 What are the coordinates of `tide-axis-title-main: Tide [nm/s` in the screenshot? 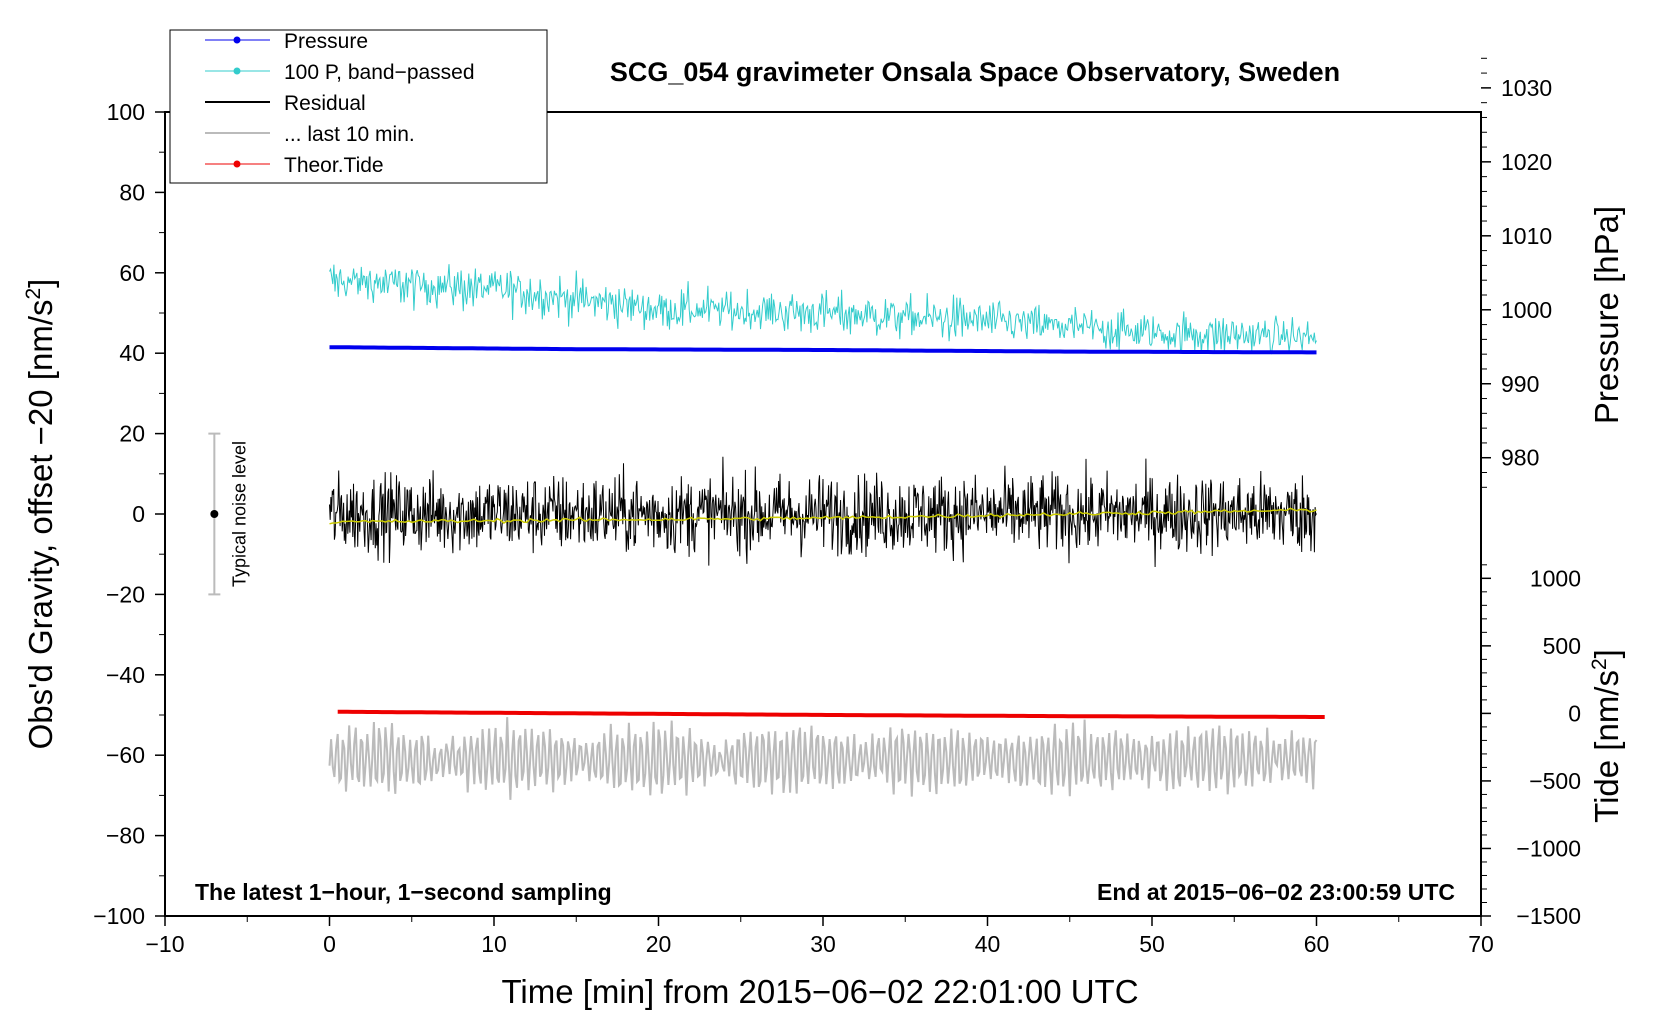 It's located at (1606, 746).